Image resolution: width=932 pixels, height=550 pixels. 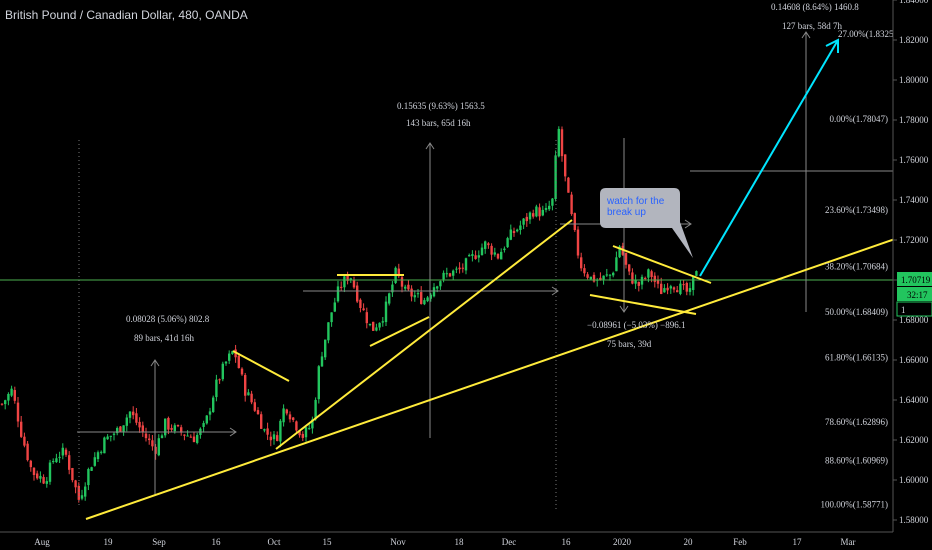 What do you see at coordinates (856, 210) in the screenshot?
I see `fib-level-label: 23.60%(1.73498)` at bounding box center [856, 210].